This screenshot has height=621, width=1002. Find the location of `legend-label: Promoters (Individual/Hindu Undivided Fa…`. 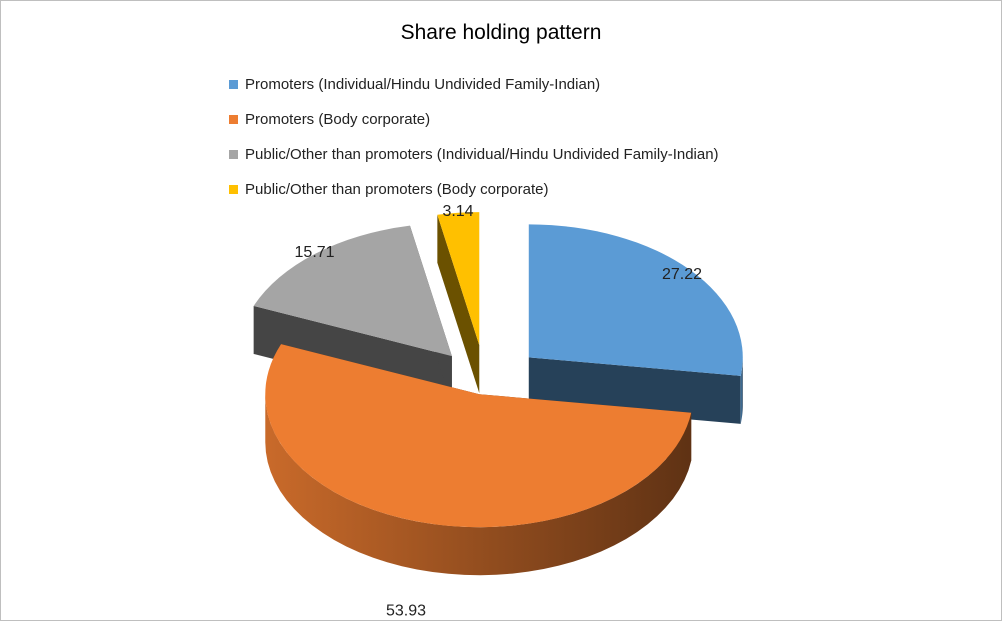

legend-label: Promoters (Individual/Hindu Undivided Fa… is located at coordinates (423, 84).